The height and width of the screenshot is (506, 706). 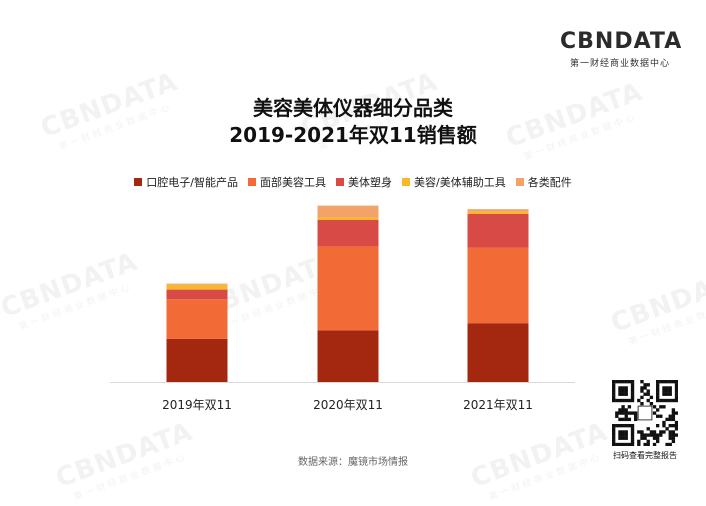 I want to click on chart-title-block: 美容美体仪器细分品类 2019-2021年双11销售额, so click(x=353, y=122).